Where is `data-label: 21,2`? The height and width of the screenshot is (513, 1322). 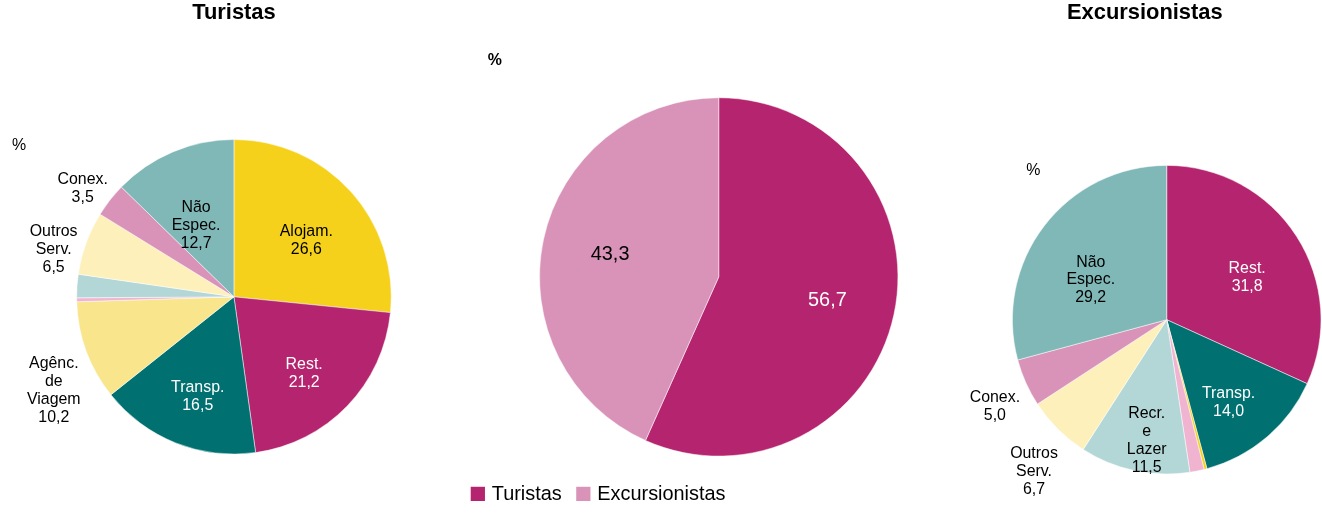 data-label: 21,2 is located at coordinates (304, 382).